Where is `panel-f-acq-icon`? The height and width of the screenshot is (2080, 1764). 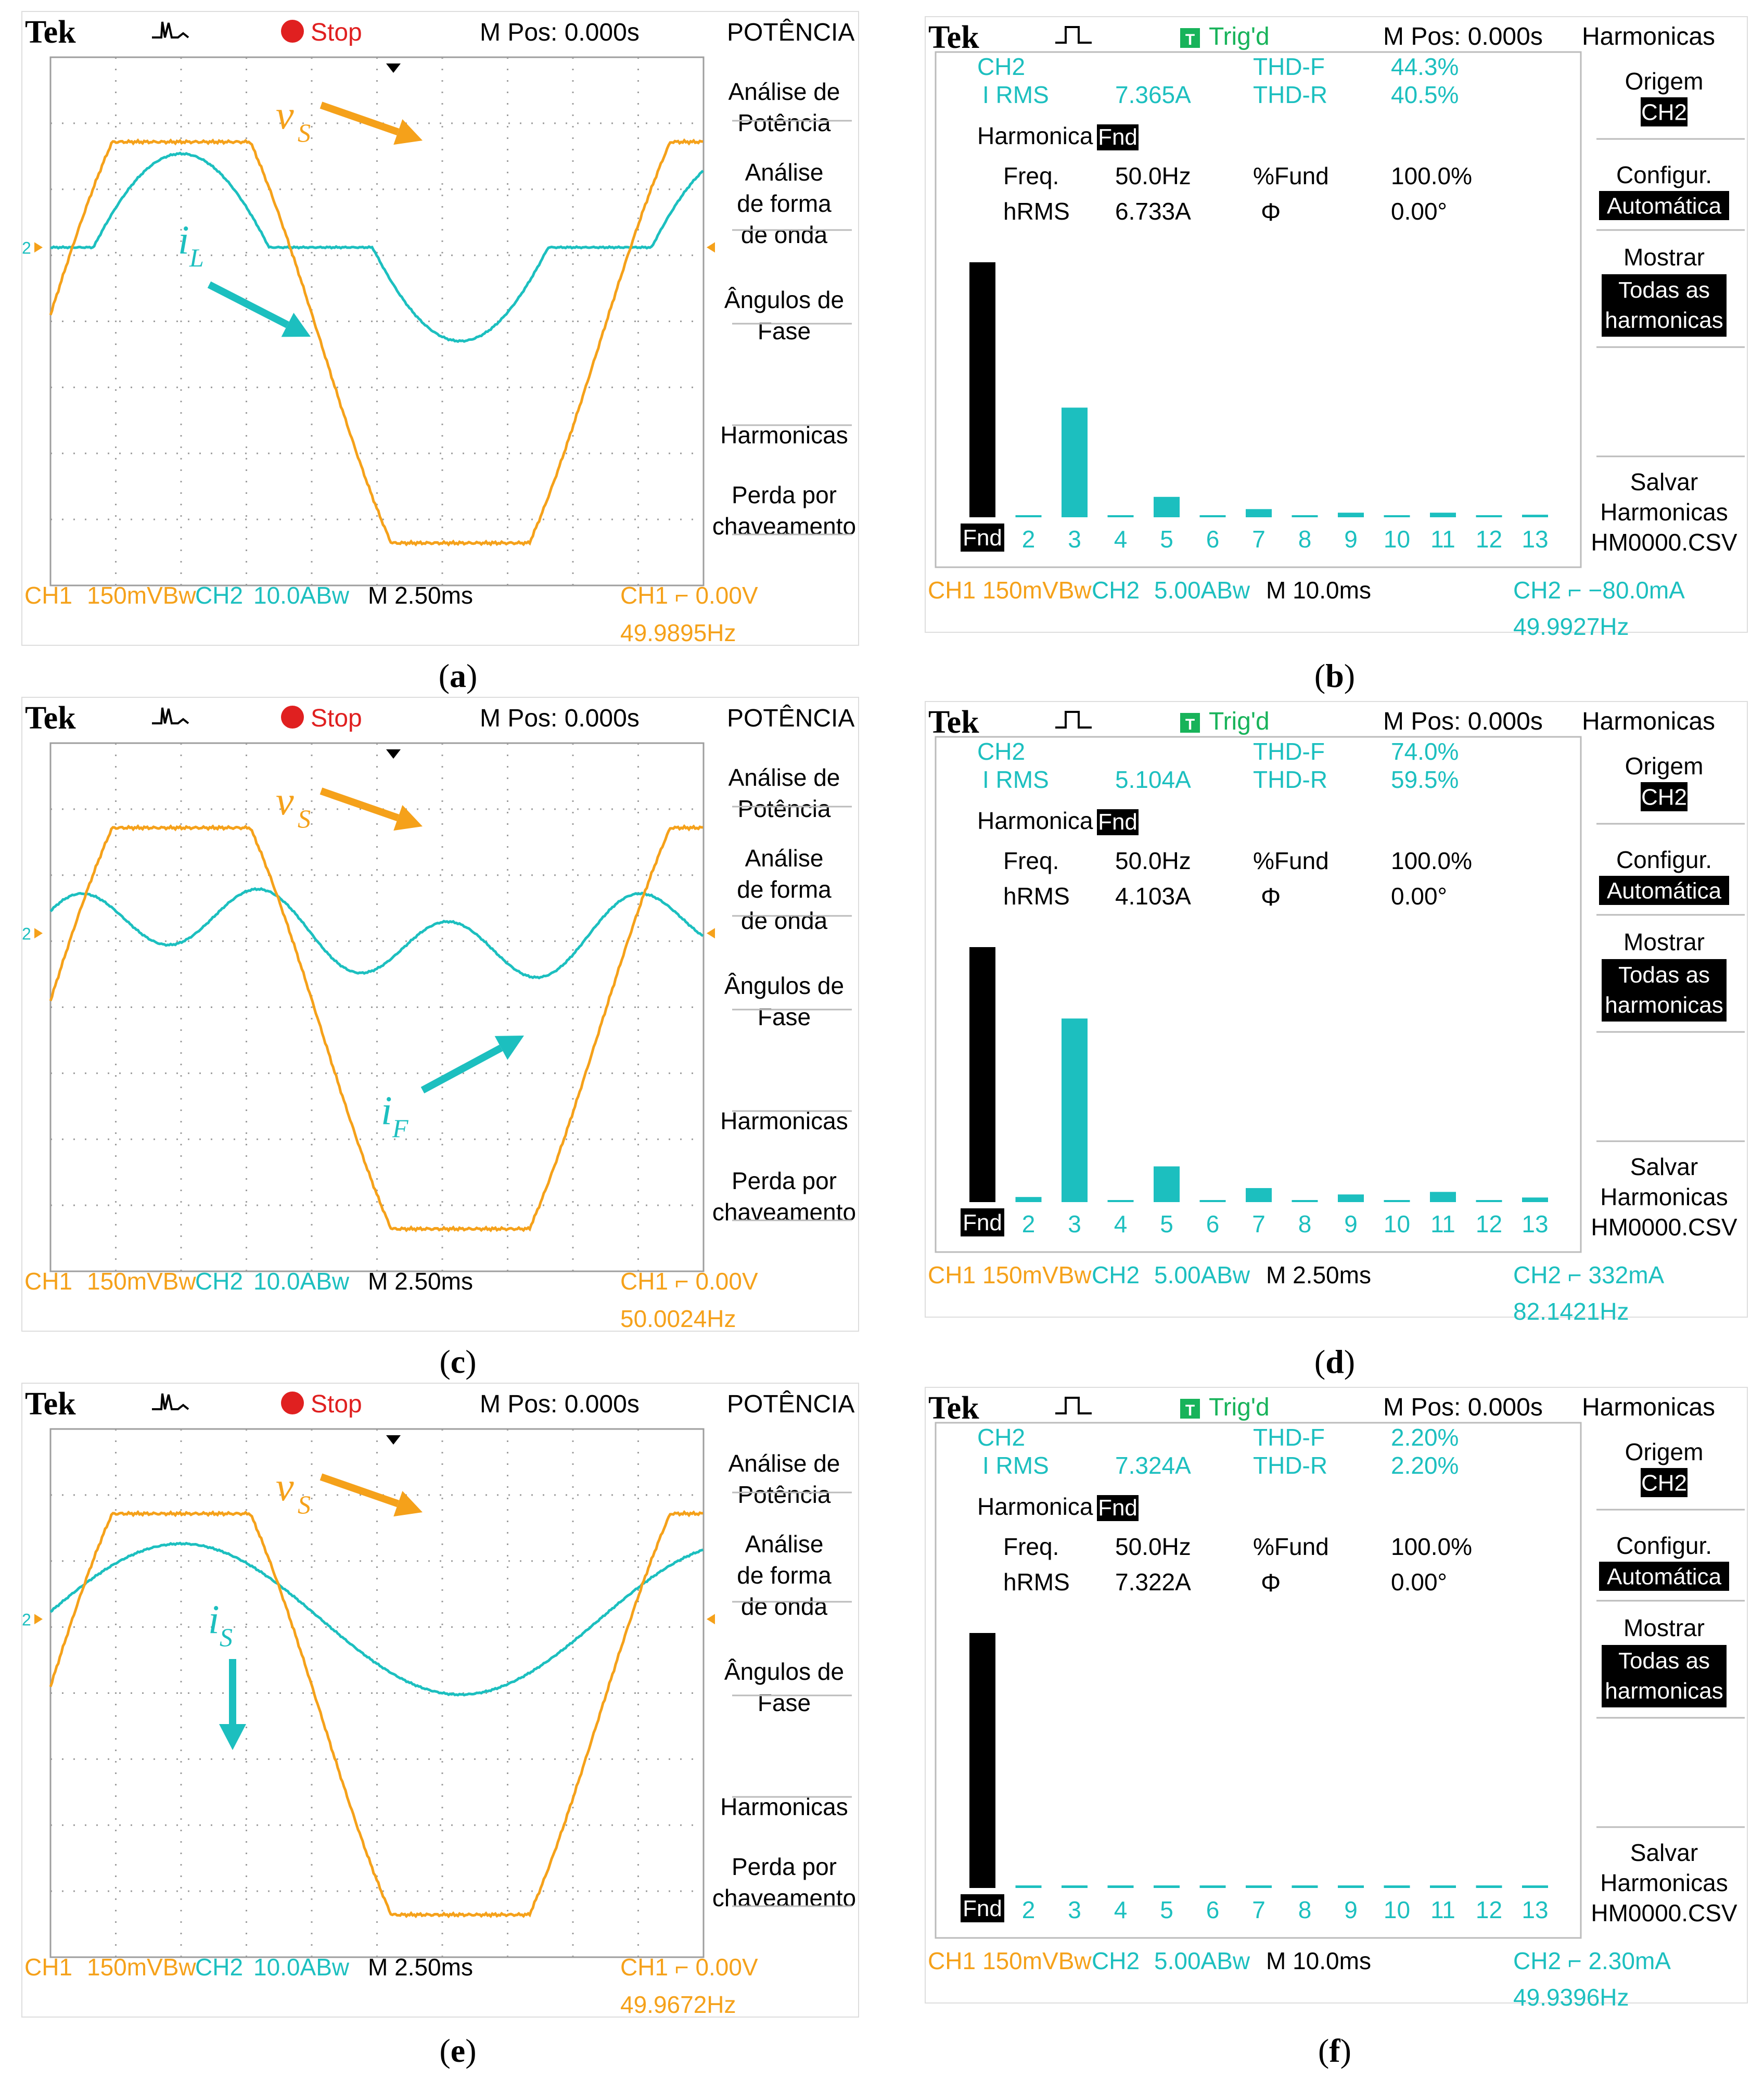
panel-f-acq-icon is located at coordinates (1073, 1405).